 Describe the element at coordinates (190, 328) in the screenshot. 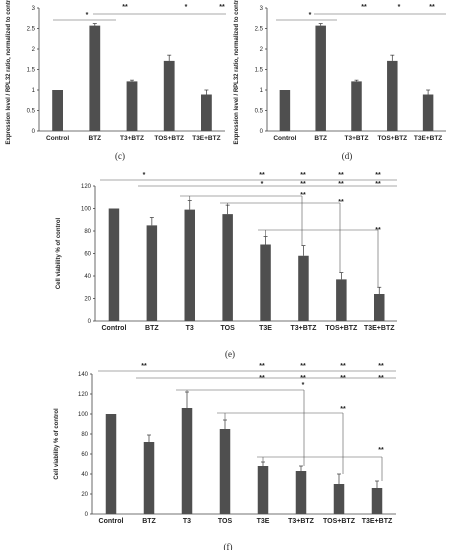

I see `category-label: T3` at that location.